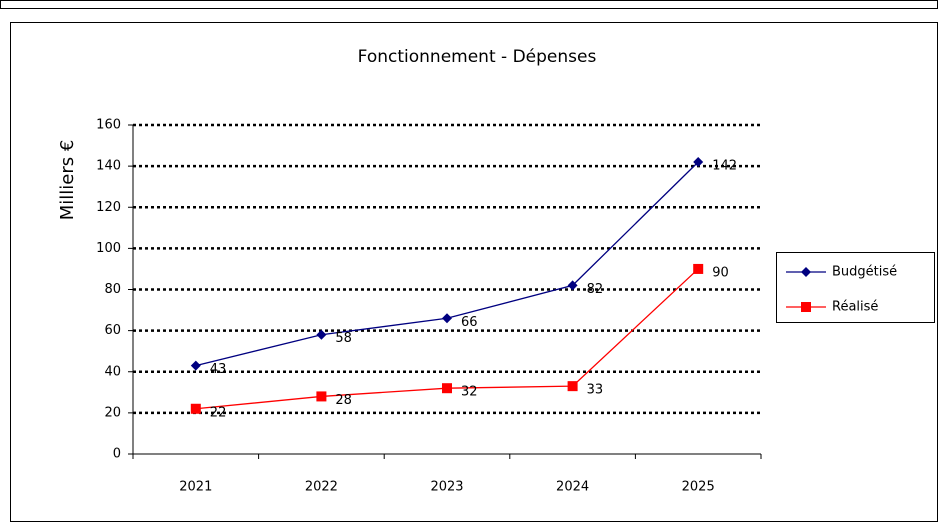 This screenshot has width=939, height=523. What do you see at coordinates (595, 390) in the screenshot?
I see `data-label: 33` at bounding box center [595, 390].